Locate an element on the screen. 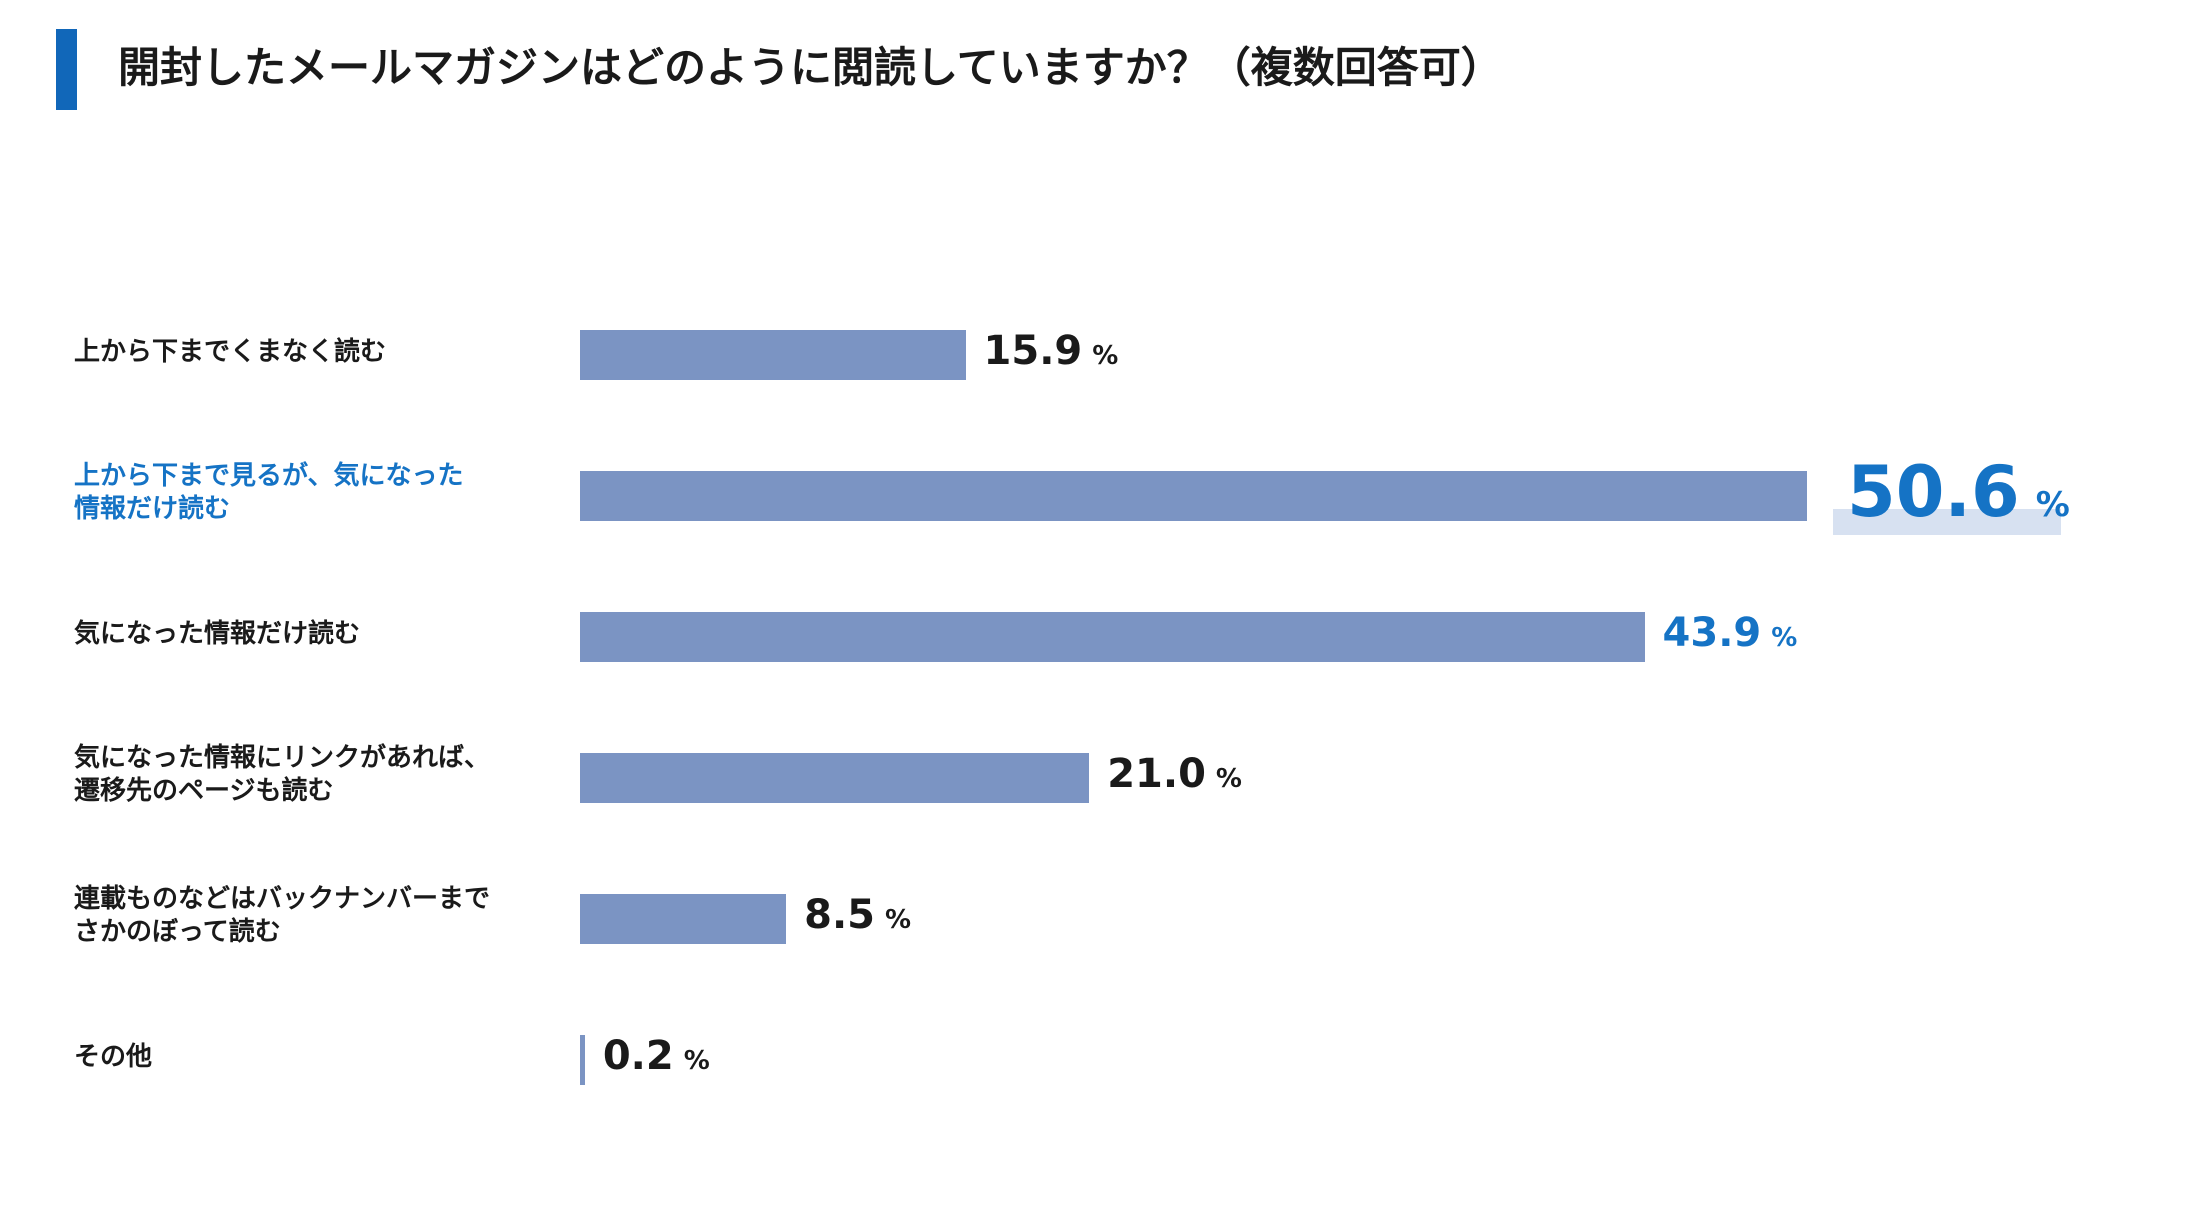 This screenshot has width=2195, height=1224. value-number: 8.5 is located at coordinates (839, 915).